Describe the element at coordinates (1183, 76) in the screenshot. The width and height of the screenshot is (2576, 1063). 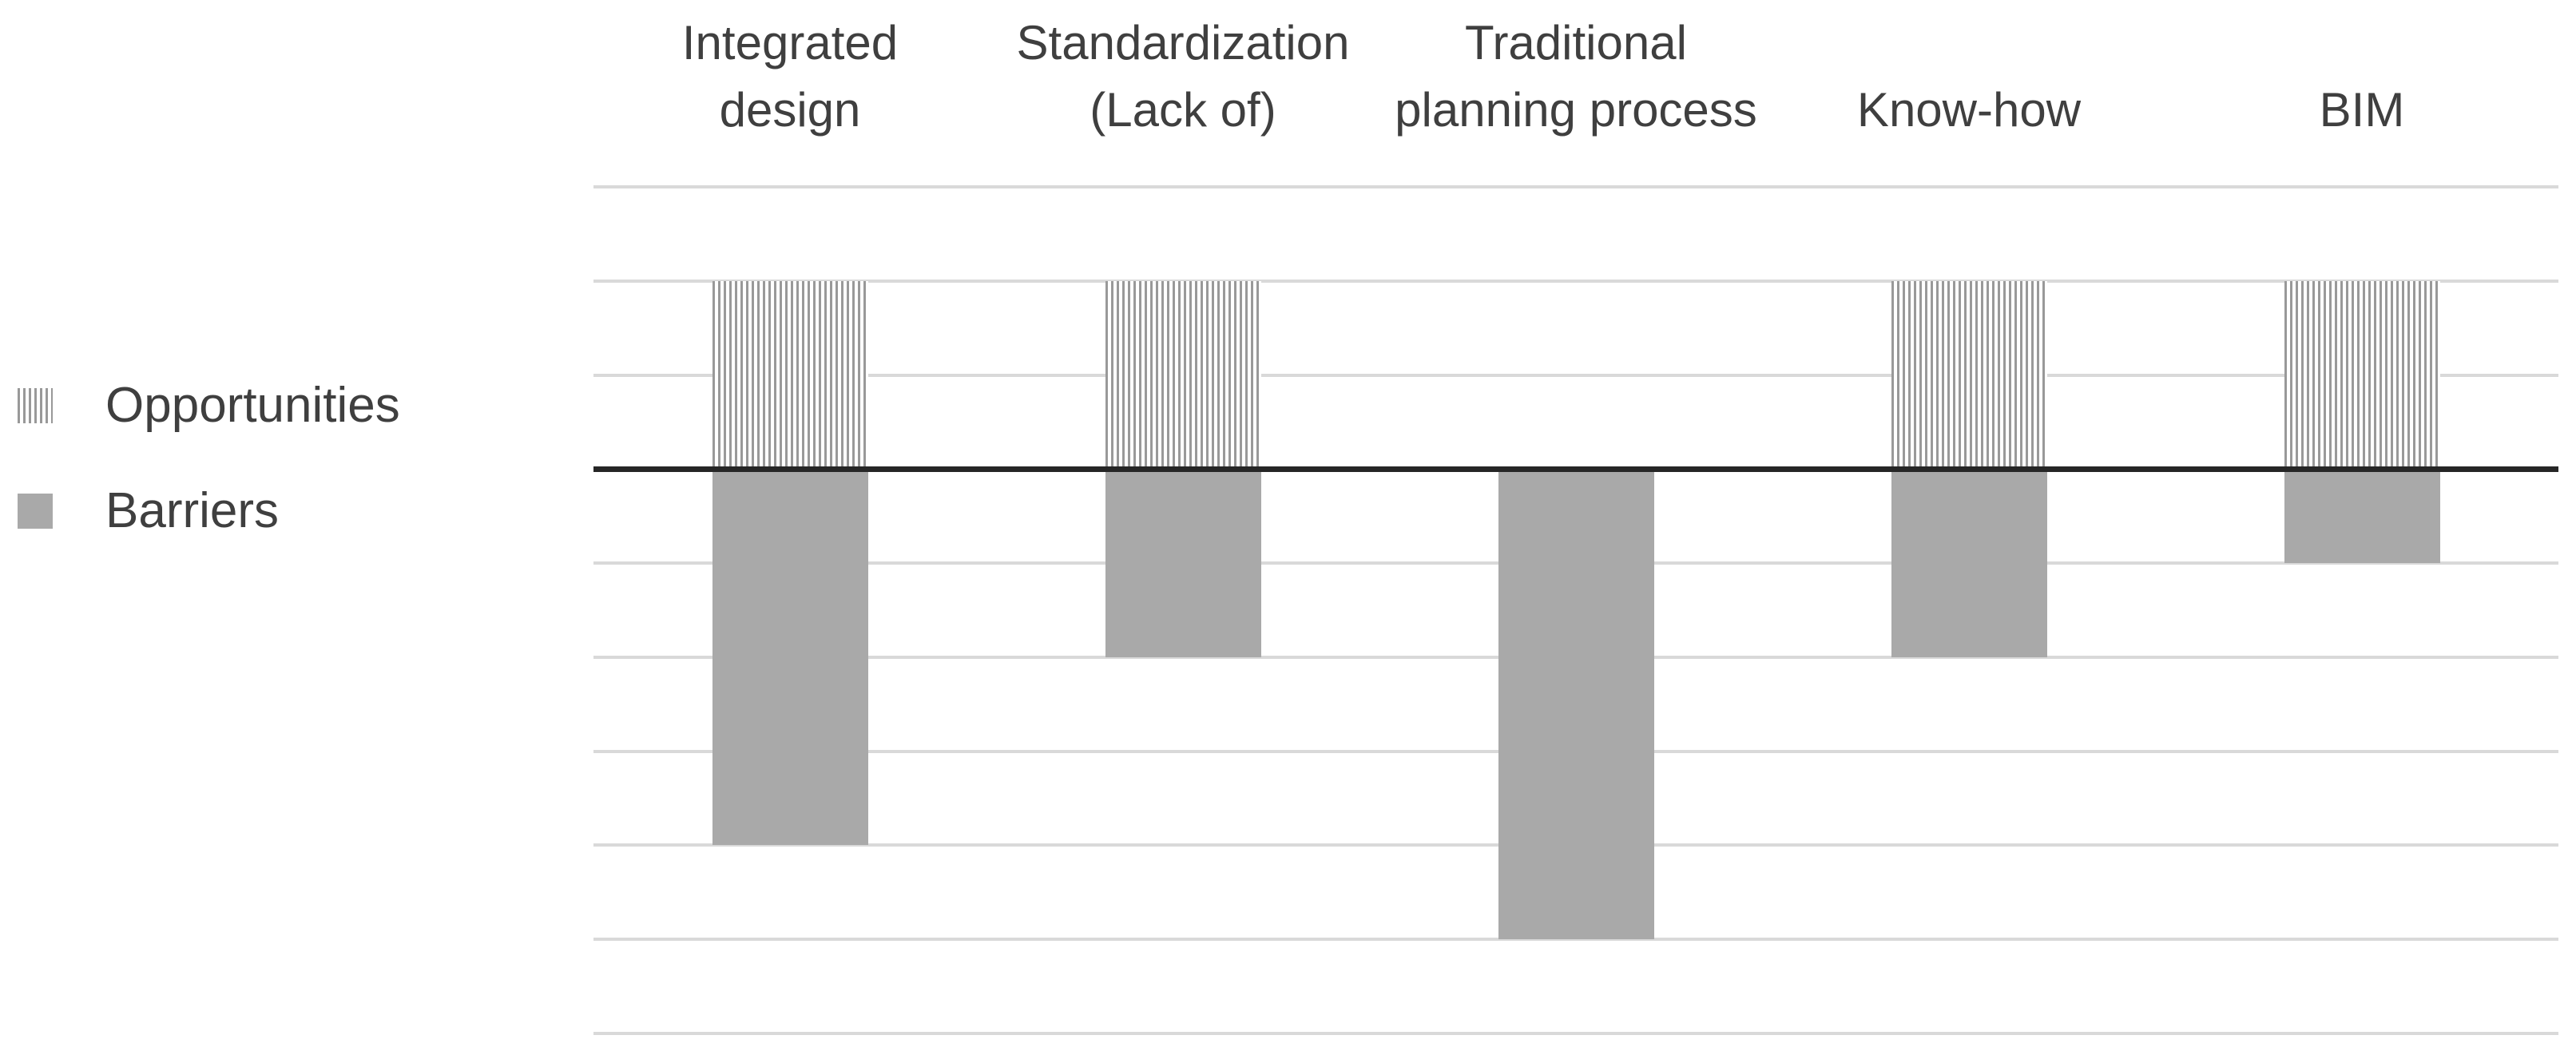
I see `category-label: Standardization (Lack of)` at that location.